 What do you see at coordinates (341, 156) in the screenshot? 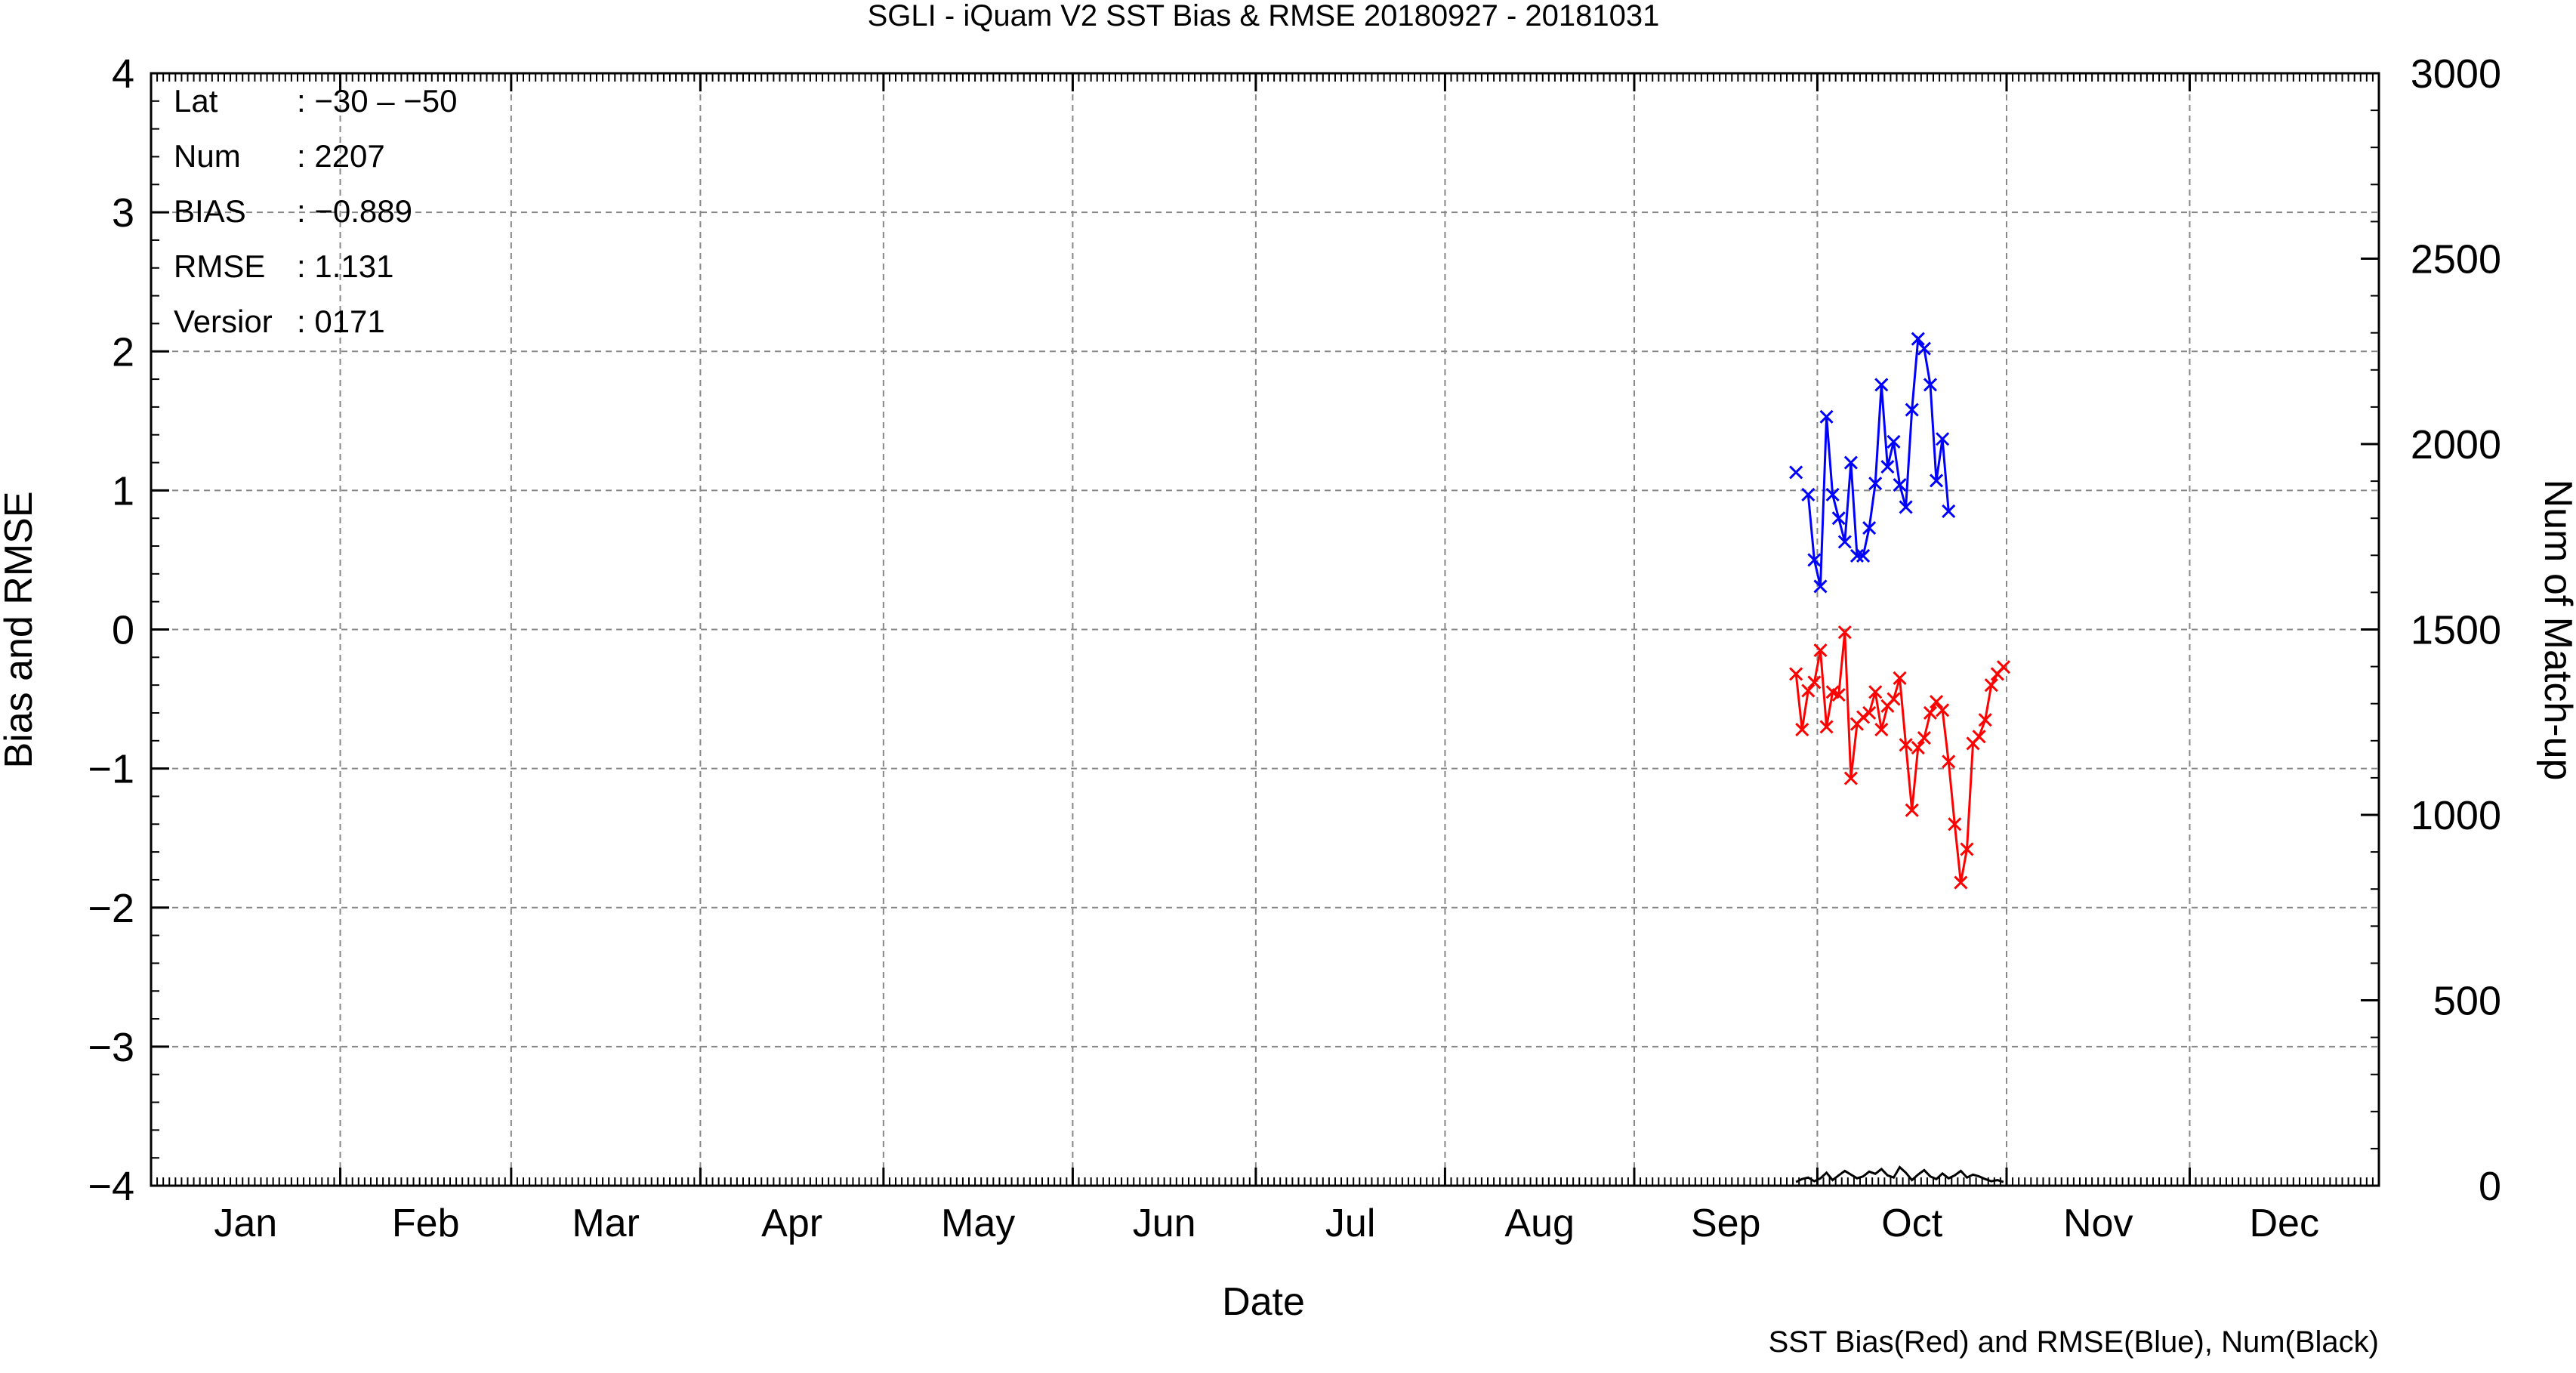
I see `stats-num-value: : 2207` at bounding box center [341, 156].